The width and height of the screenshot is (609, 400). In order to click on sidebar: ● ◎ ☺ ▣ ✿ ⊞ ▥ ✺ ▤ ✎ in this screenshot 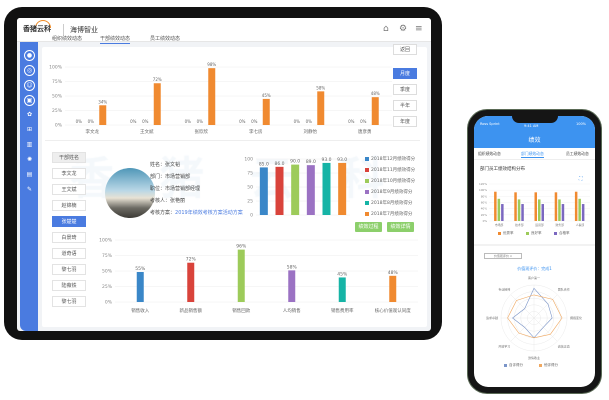, I will do `click(29, 186)`.